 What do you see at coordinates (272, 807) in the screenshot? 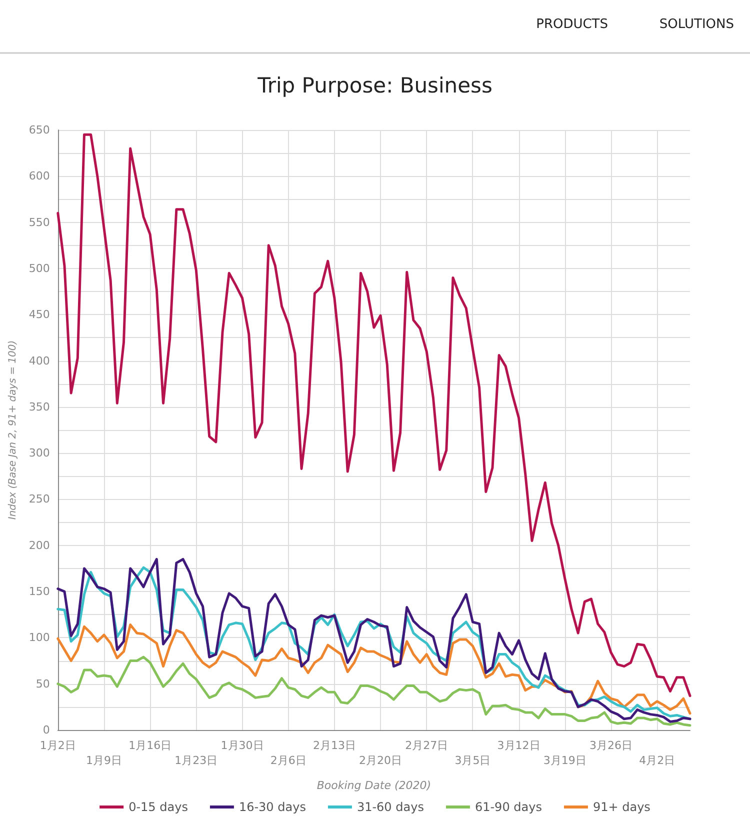
I see `legend-label: 16-30 days` at bounding box center [272, 807].